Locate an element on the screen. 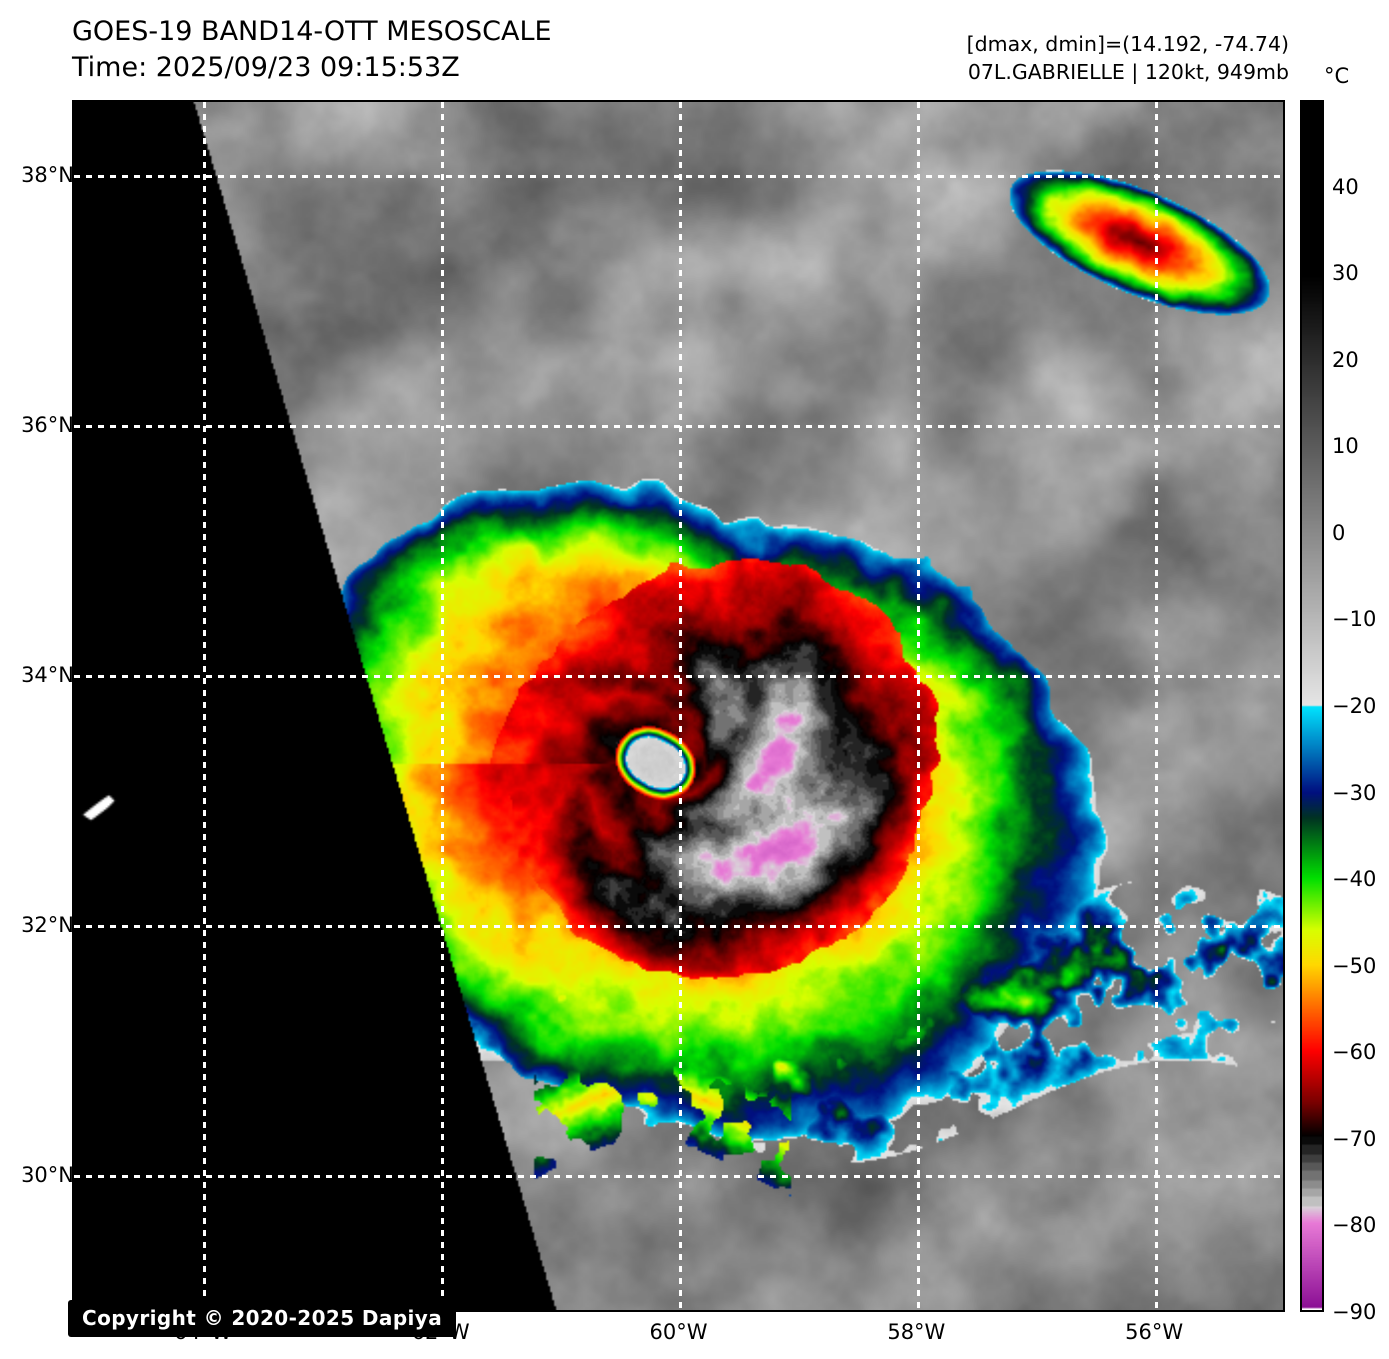 The height and width of the screenshot is (1359, 1389). lon-tick-label: 58°W is located at coordinates (916, 1332).